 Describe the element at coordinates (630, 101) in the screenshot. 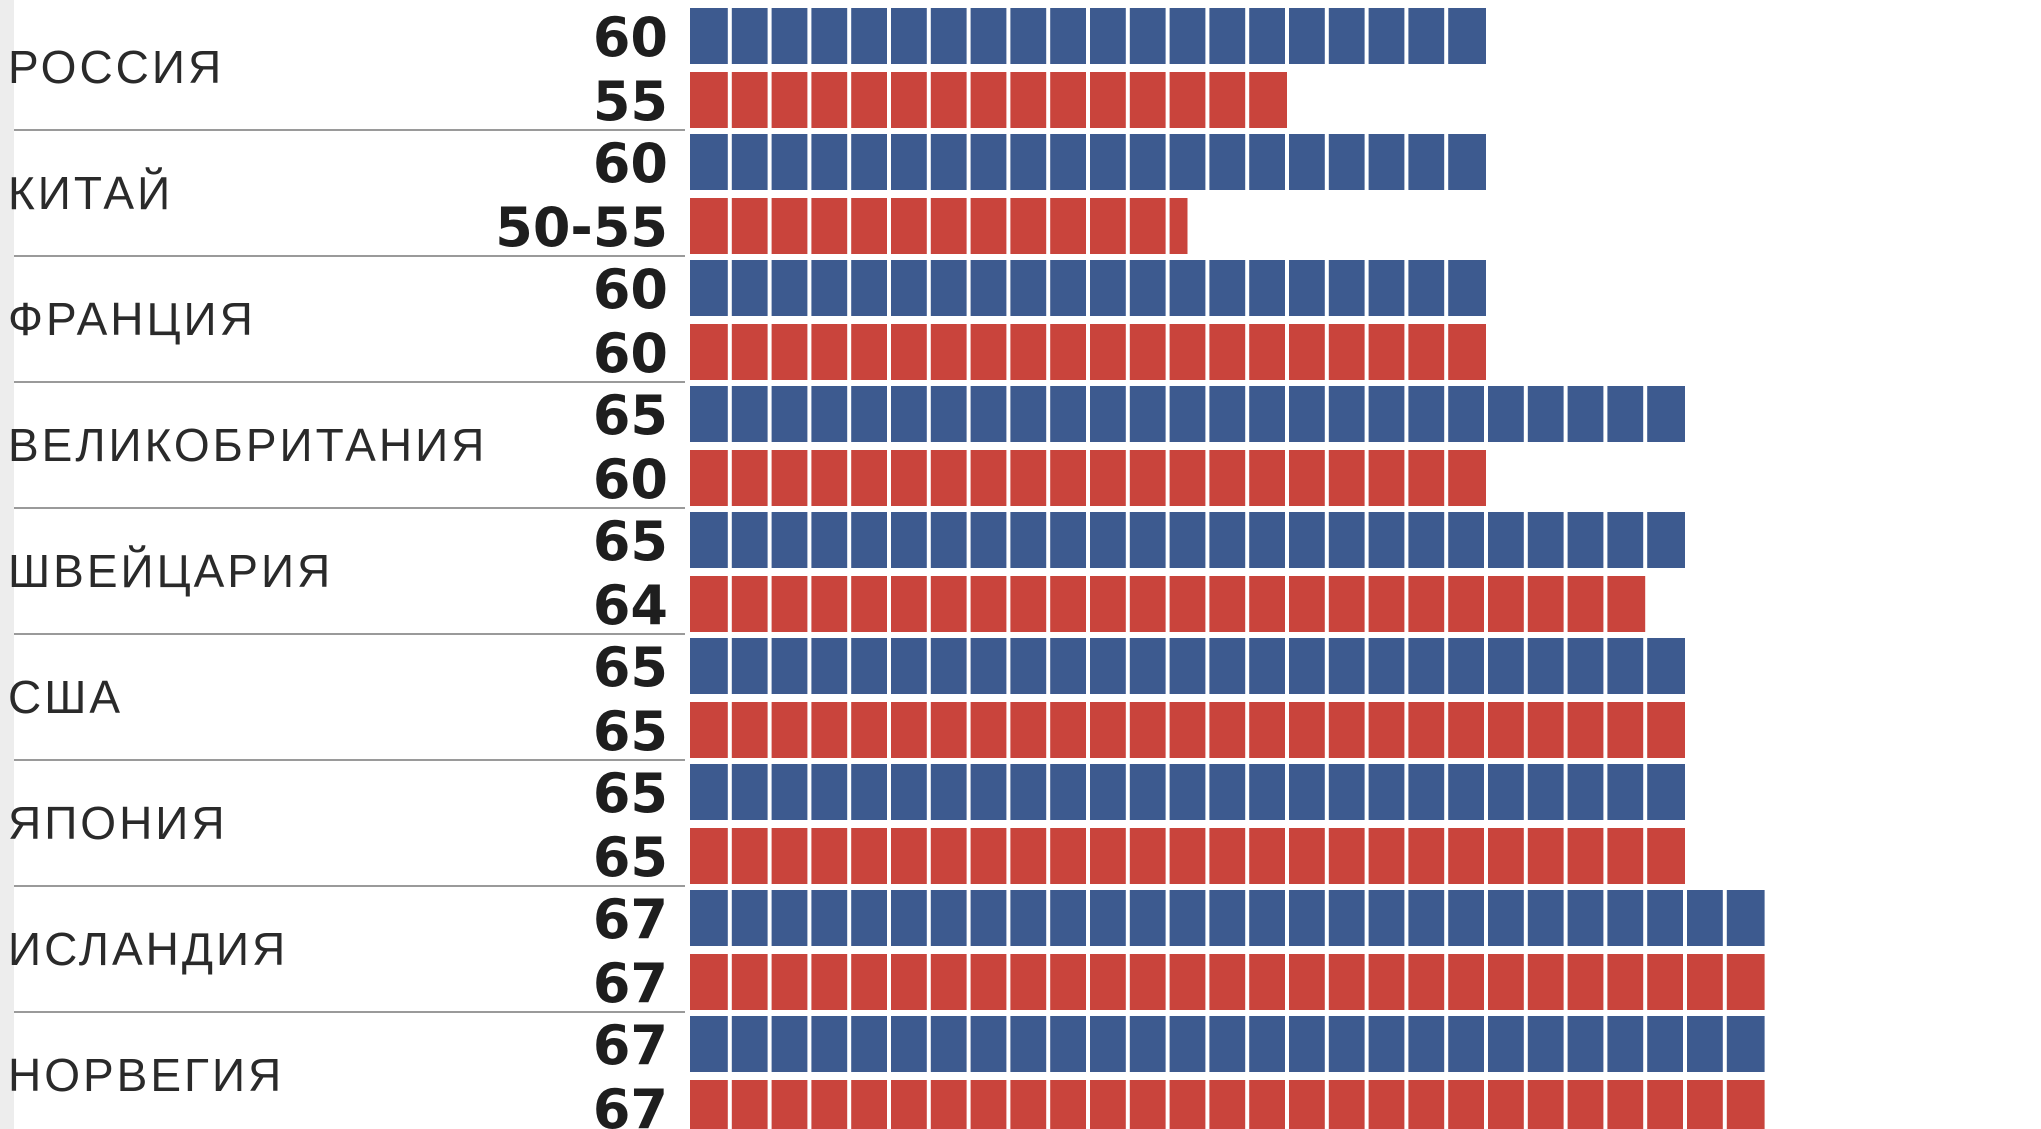

I see `value-label-россия-series-2: 55` at that location.